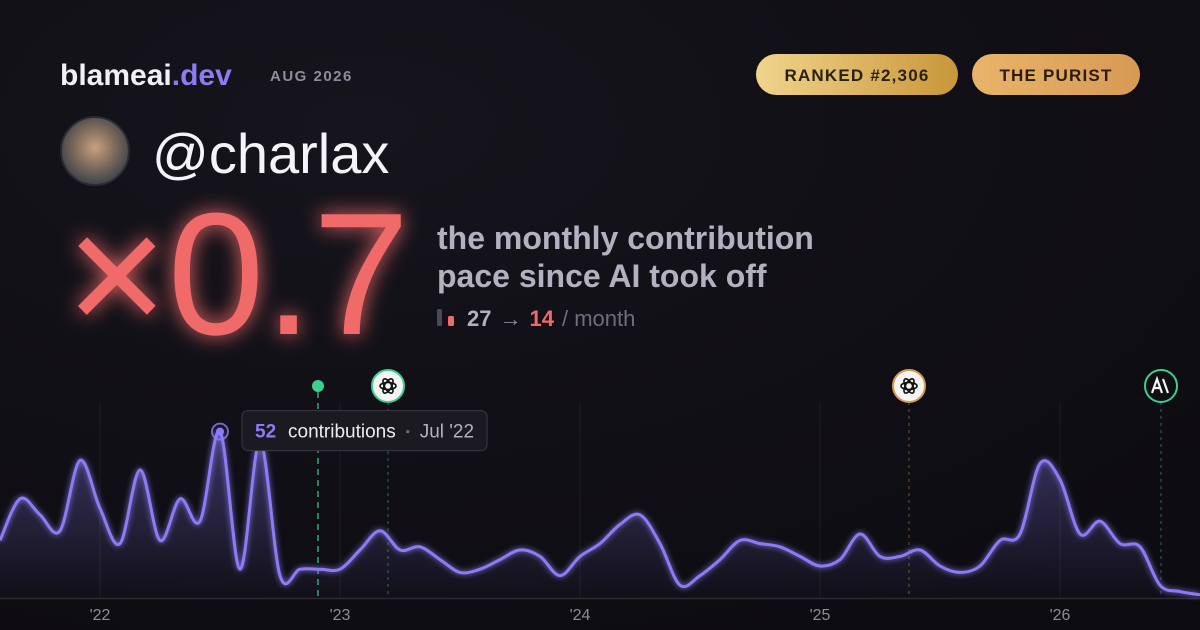 The image size is (1200, 630). Describe the element at coordinates (510, 318) in the screenshot. I see `pace-arrow: →` at that location.